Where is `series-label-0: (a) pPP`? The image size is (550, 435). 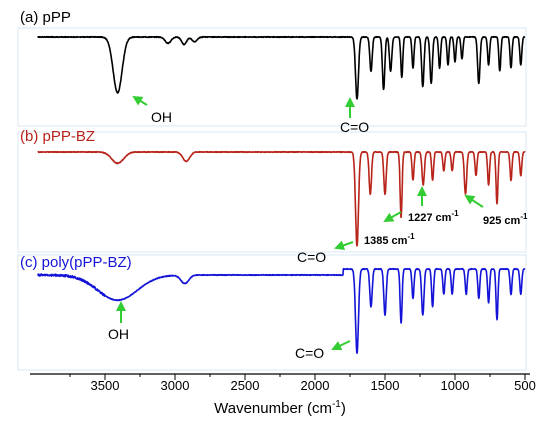
series-label-0: (a) pPP is located at coordinates (45, 17).